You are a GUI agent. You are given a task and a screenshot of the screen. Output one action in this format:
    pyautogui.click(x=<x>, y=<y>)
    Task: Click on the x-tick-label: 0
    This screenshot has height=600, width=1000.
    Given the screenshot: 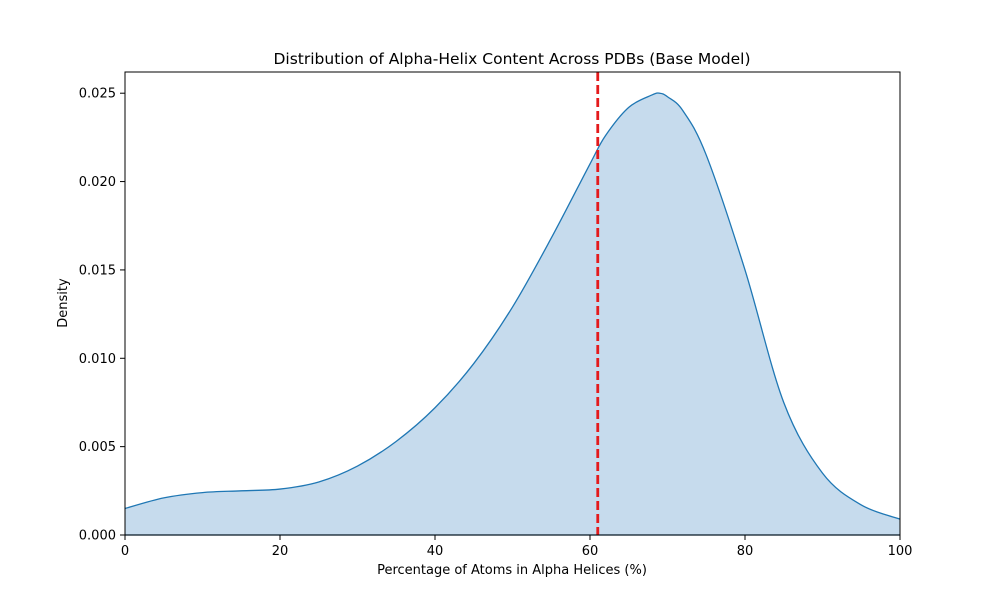 What is the action you would take?
    pyautogui.click(x=125, y=551)
    